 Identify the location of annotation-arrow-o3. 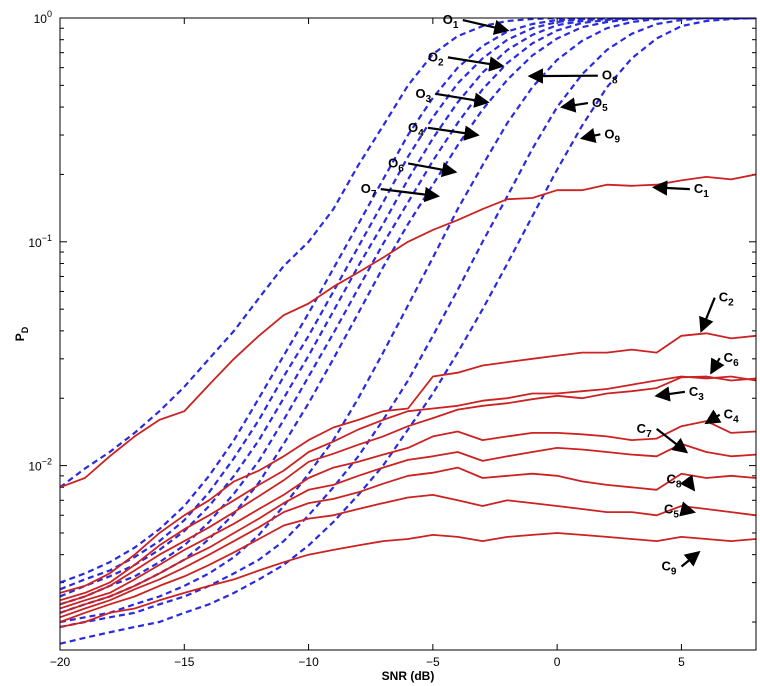
(462, 100).